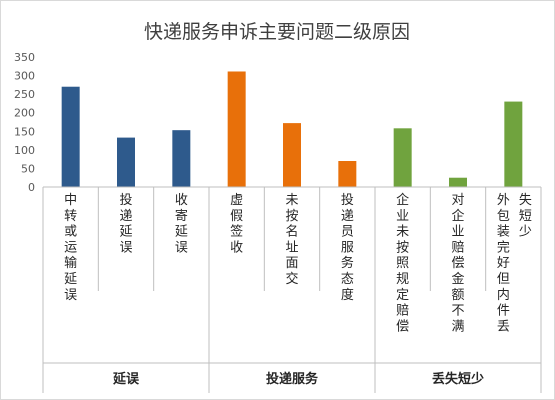 The image size is (555, 400). I want to click on y-tick-label: 0, so click(31, 187).